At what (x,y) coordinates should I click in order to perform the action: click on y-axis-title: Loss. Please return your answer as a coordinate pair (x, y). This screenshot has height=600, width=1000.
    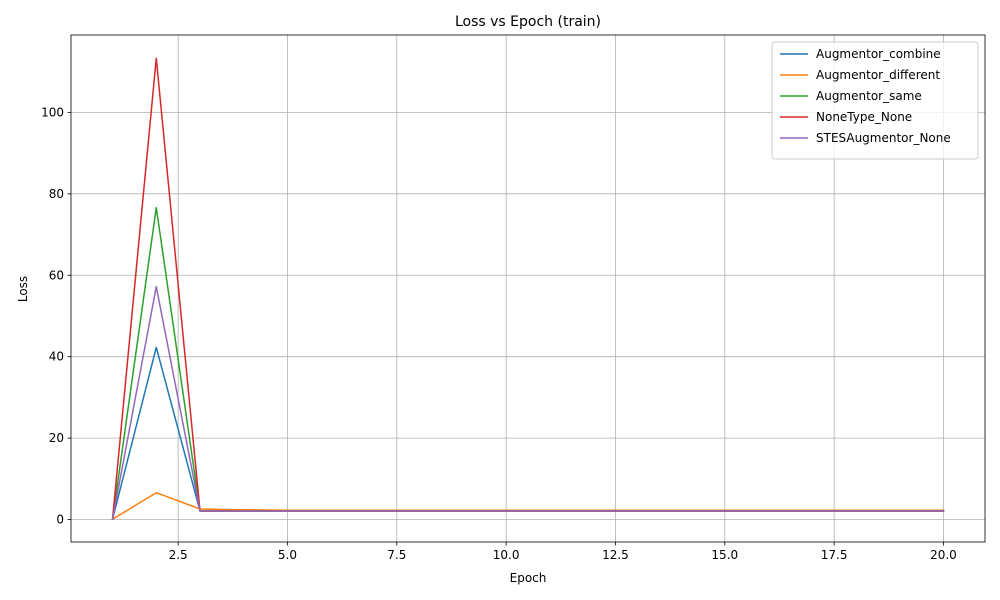
    Looking at the image, I should click on (23, 289).